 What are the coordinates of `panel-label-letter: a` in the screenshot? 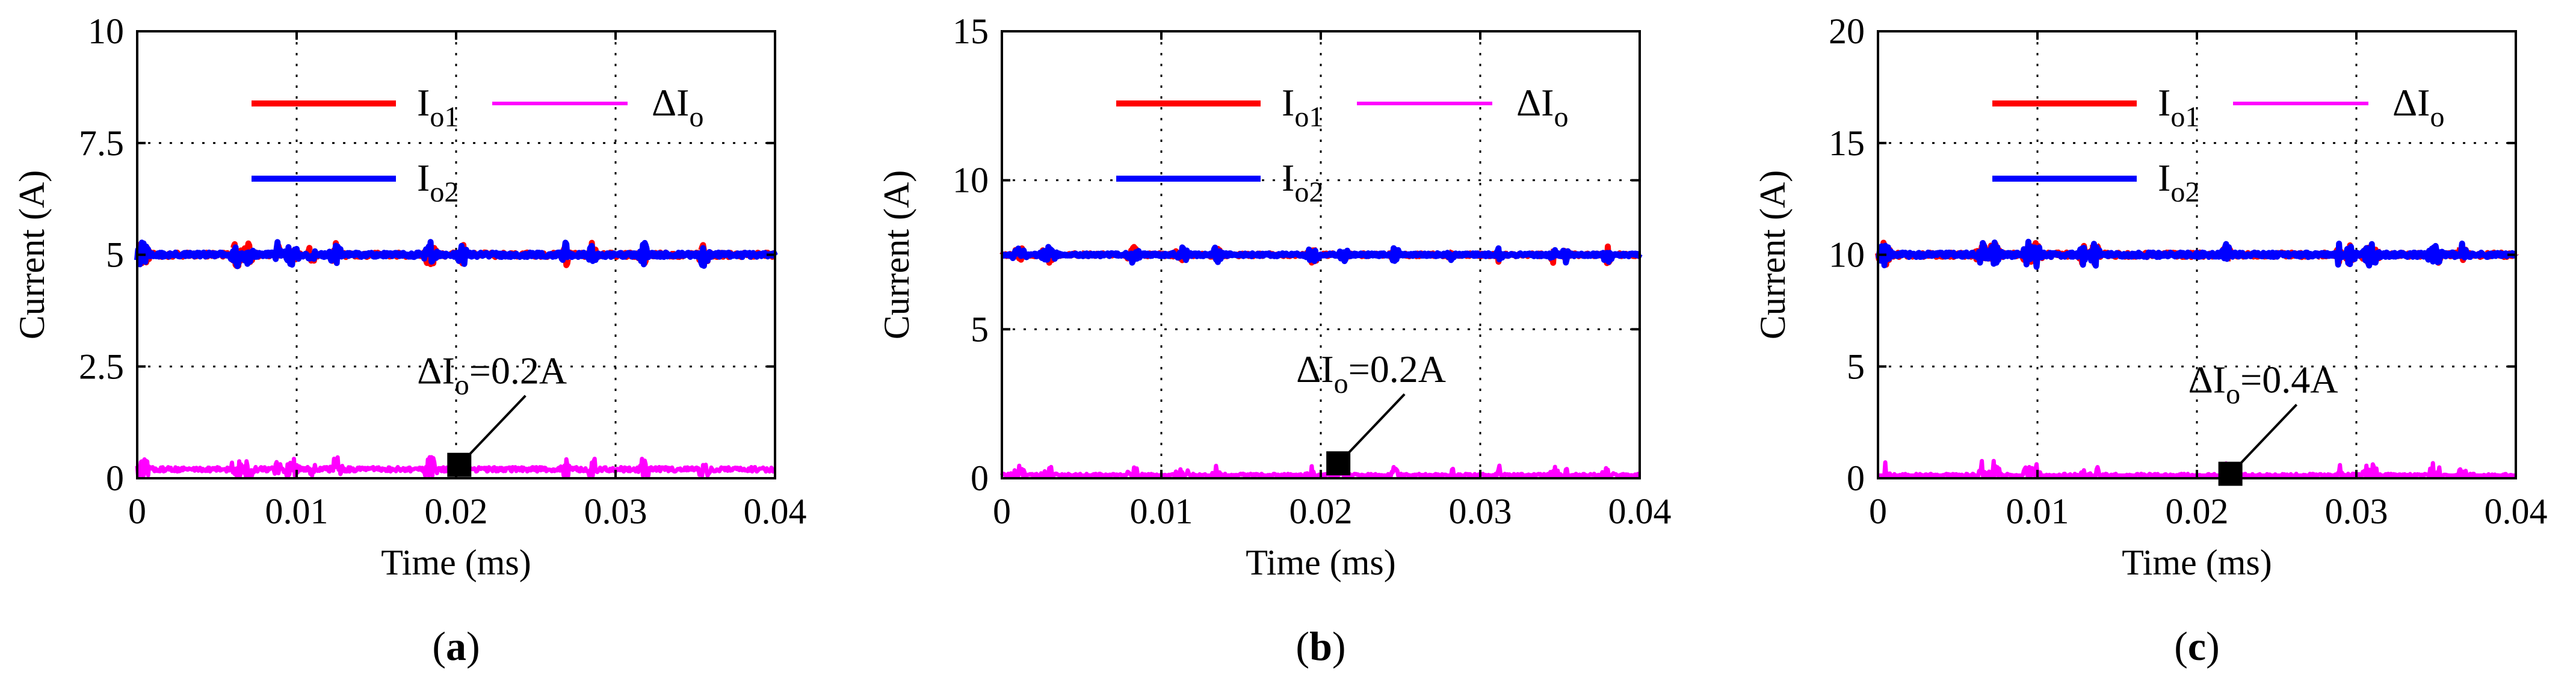 It's located at (456, 646).